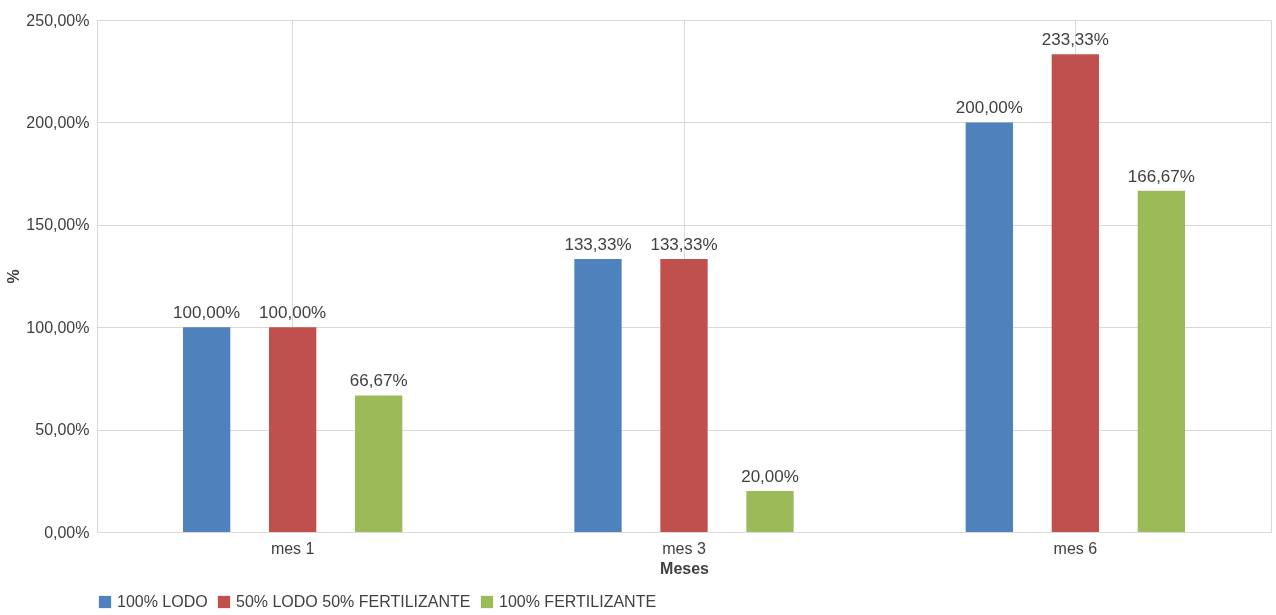  Describe the element at coordinates (353, 601) in the screenshot. I see `legend-label: 50% LODO 50% FERTILIZANTE` at that location.